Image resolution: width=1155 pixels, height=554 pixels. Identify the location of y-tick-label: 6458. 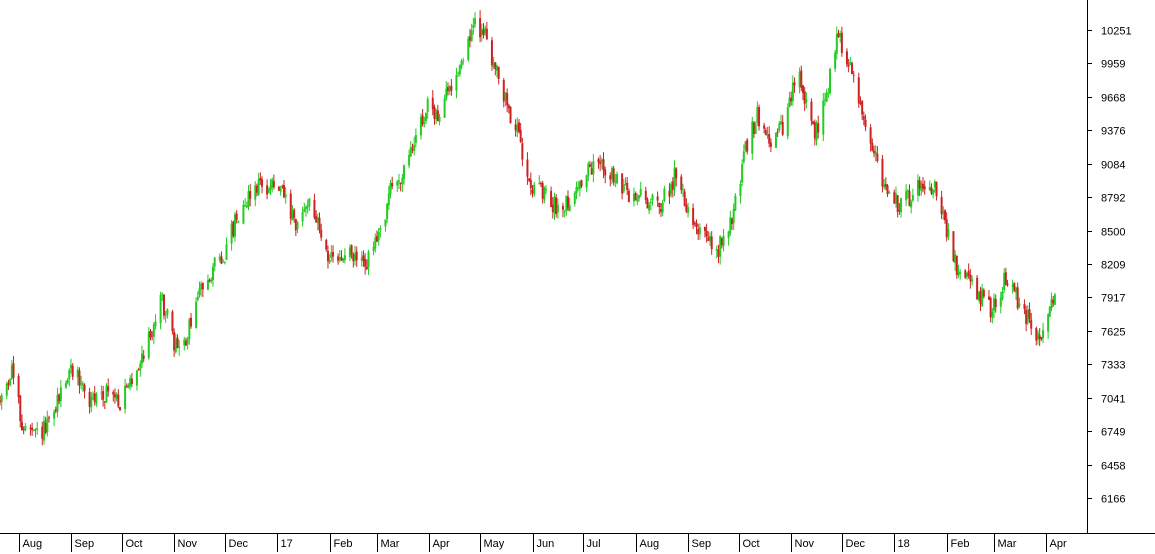
(1113, 467).